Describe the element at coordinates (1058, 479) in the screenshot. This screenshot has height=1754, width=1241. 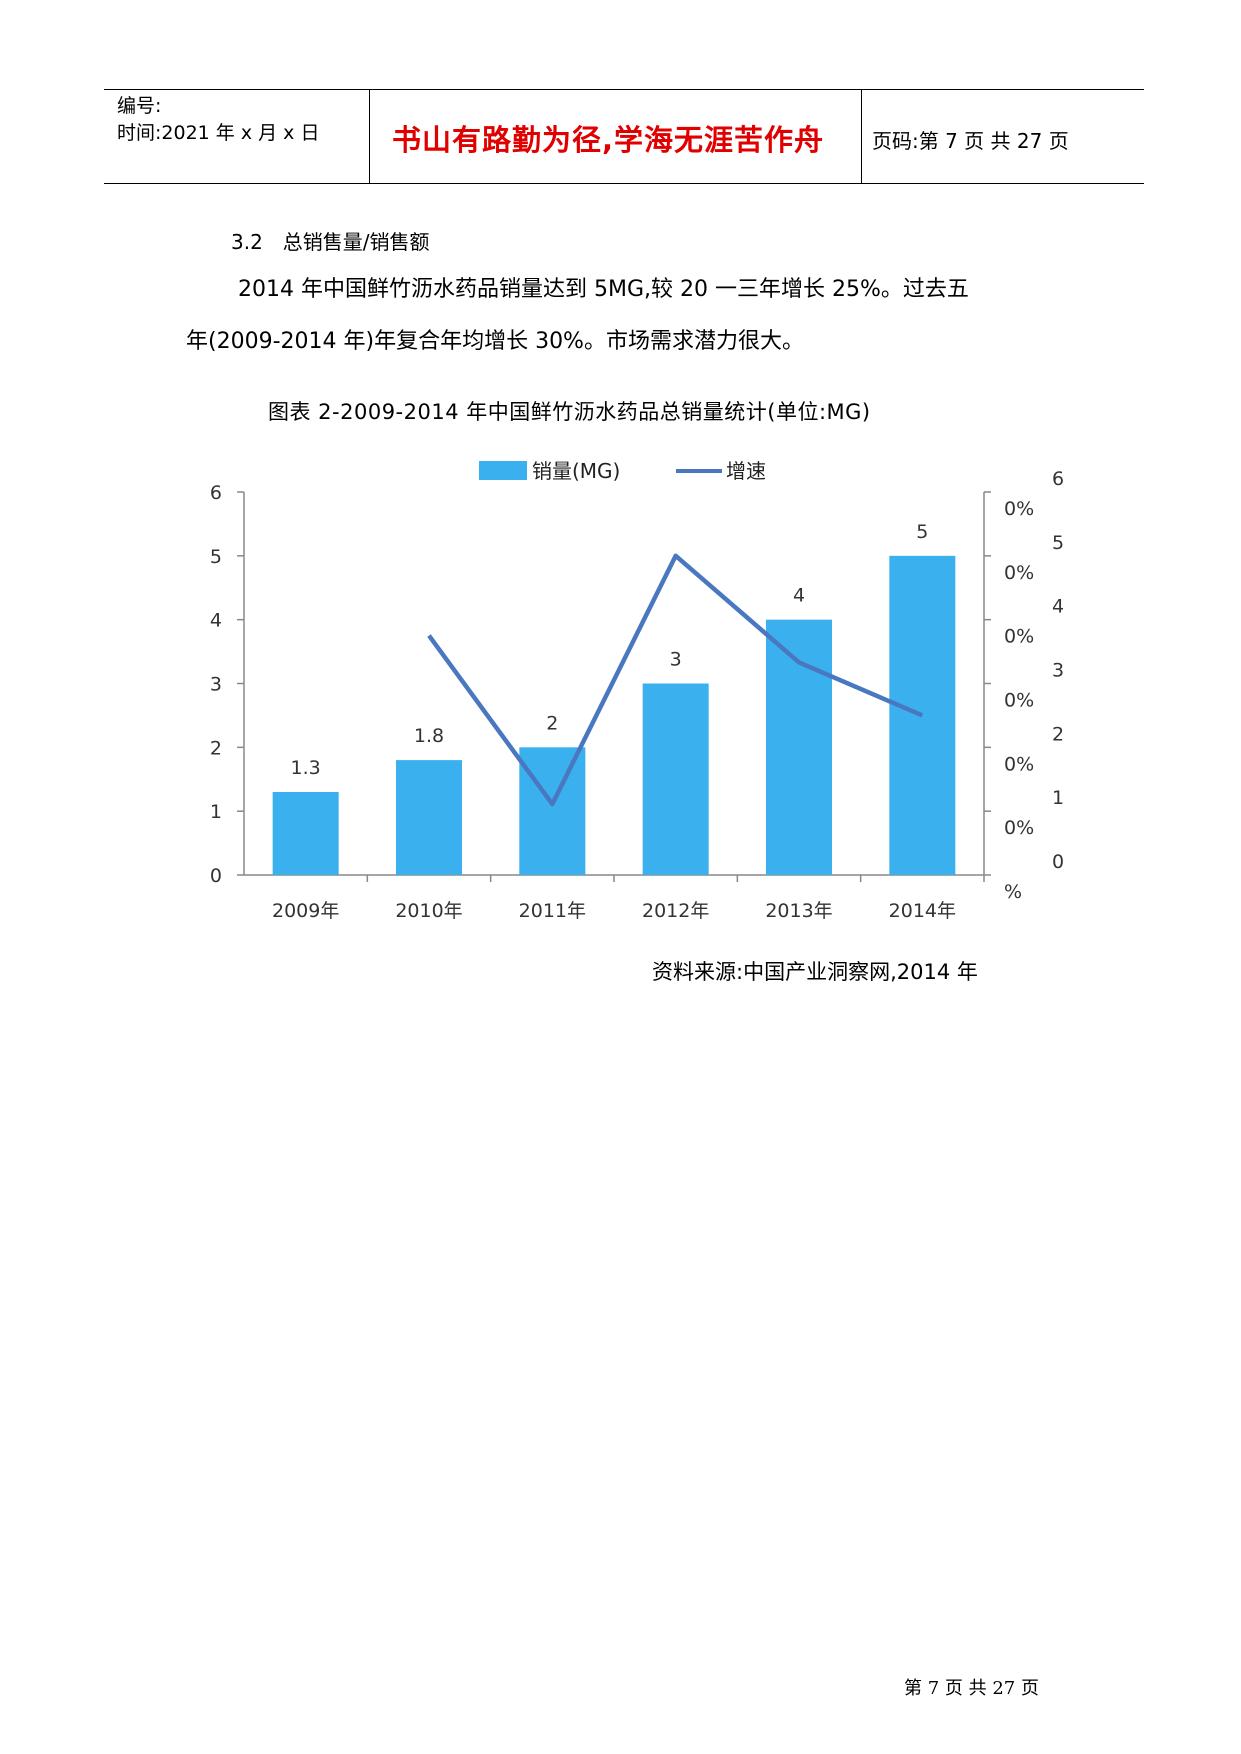
I see `right-axis-tick-label-top: 6` at that location.